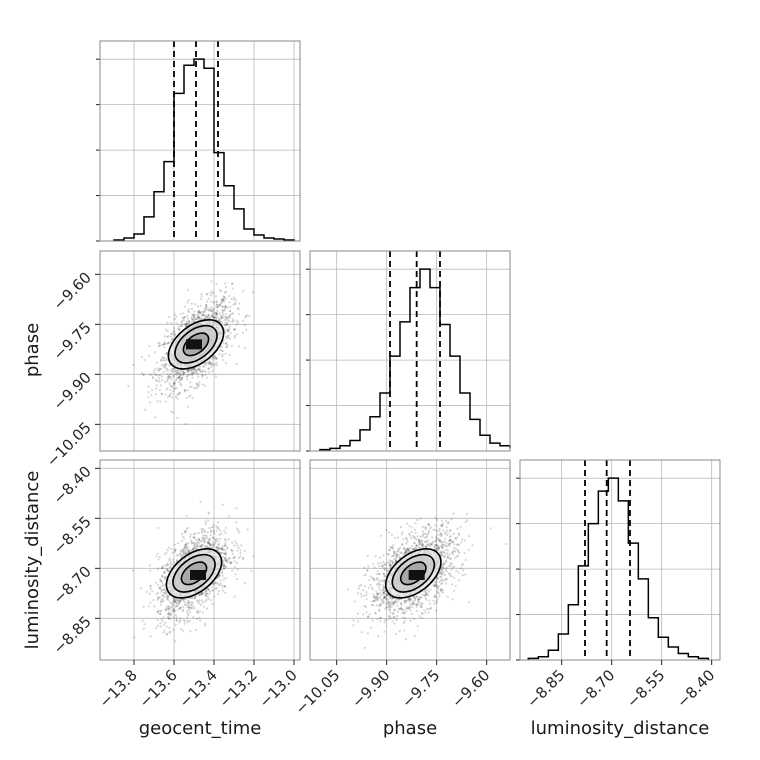 Image resolution: width=760 pixels, height=760 pixels. Describe the element at coordinates (200, 141) in the screenshot. I see `frame-hist-geocent_time` at that location.